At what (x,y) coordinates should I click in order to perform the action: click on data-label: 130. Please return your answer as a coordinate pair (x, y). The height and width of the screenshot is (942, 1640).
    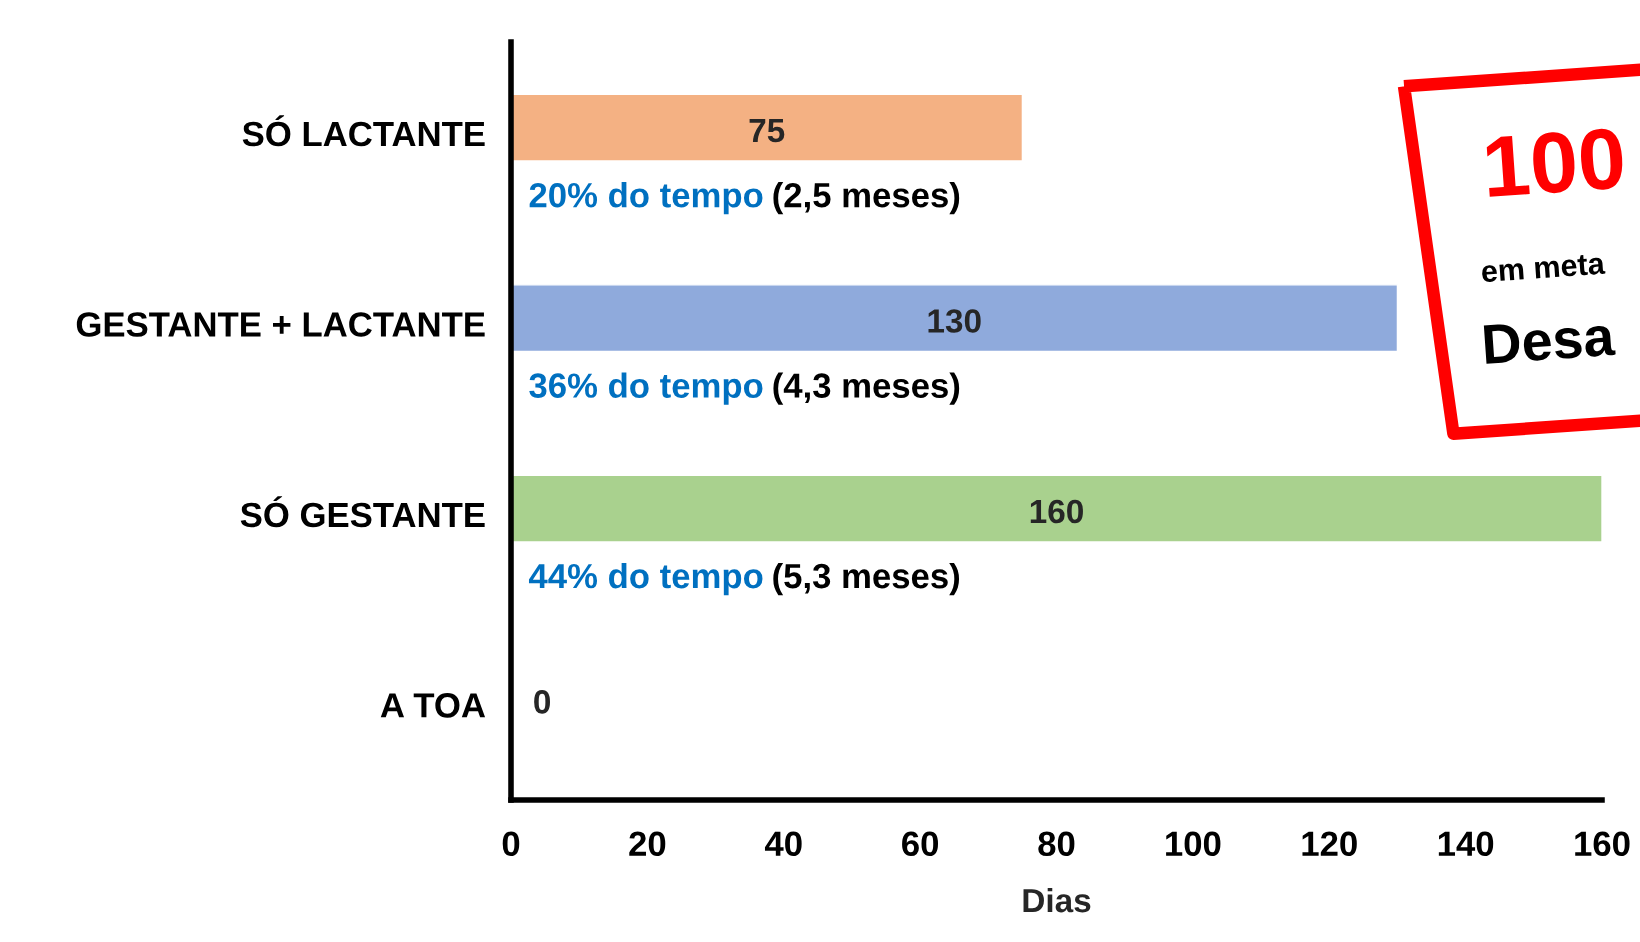
    Looking at the image, I should click on (954, 321).